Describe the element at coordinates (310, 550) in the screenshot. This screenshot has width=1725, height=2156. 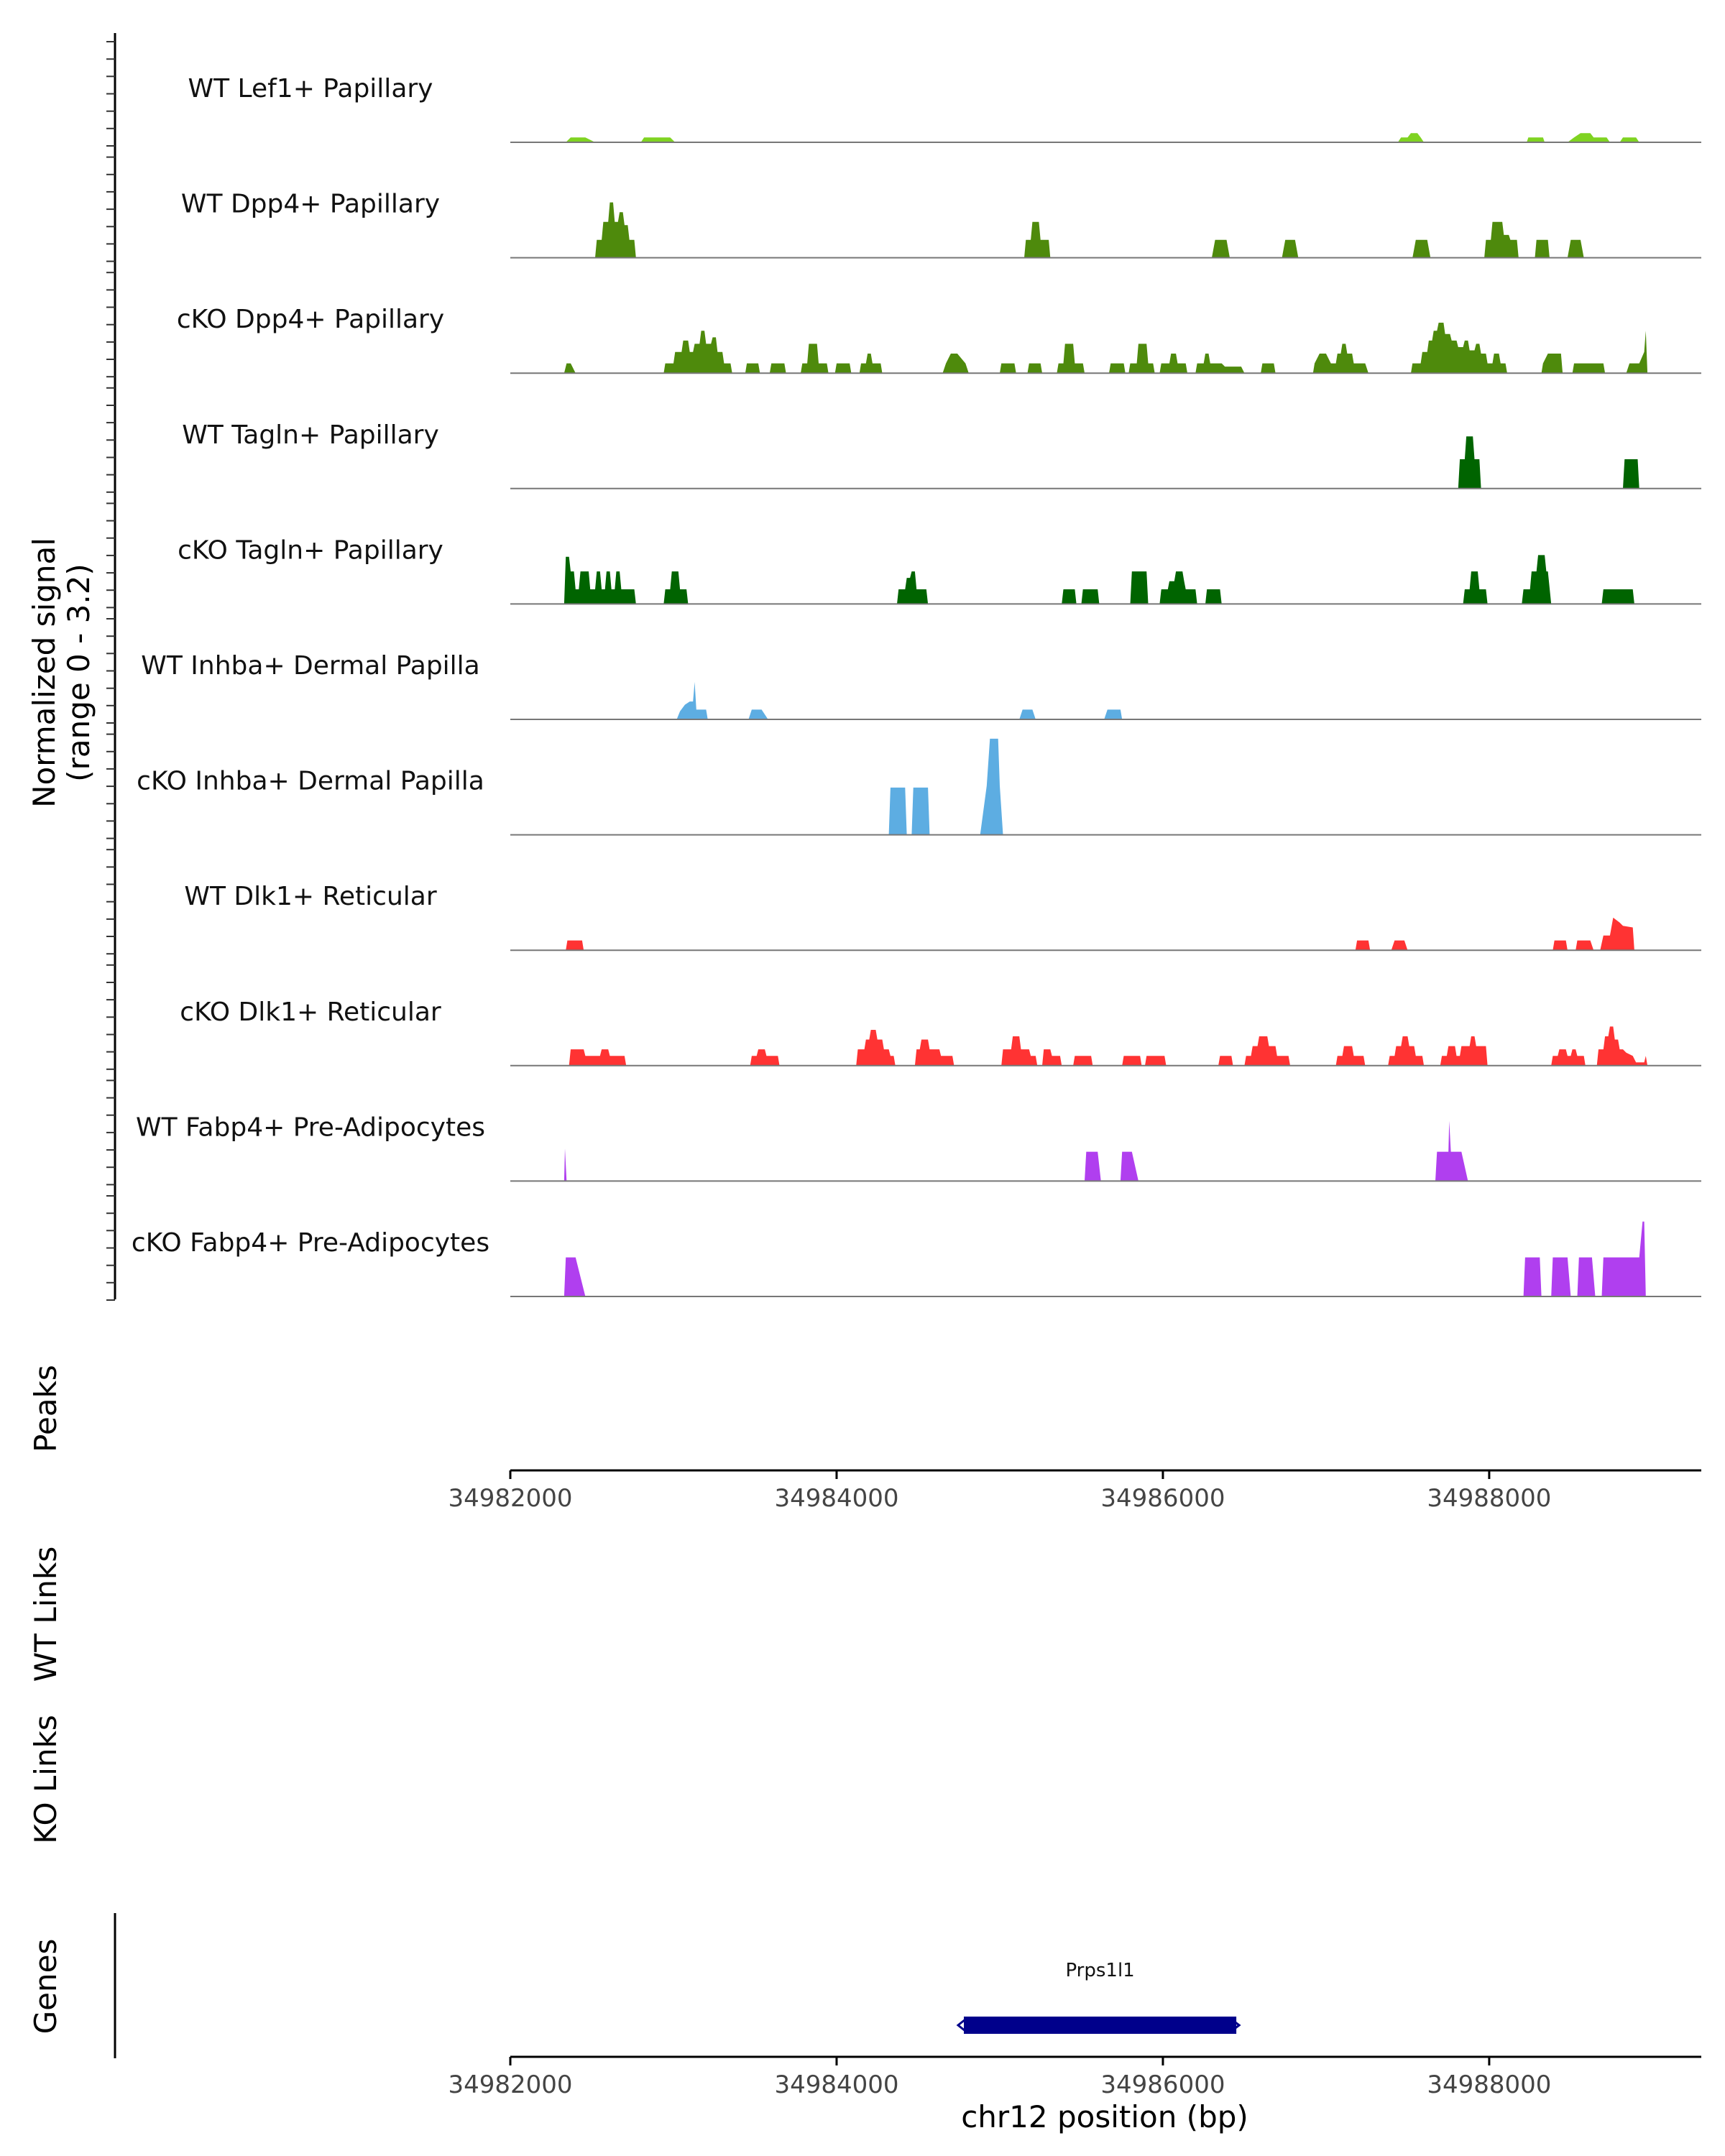
I see `track-label: cKO Tagln+ Papillary` at that location.